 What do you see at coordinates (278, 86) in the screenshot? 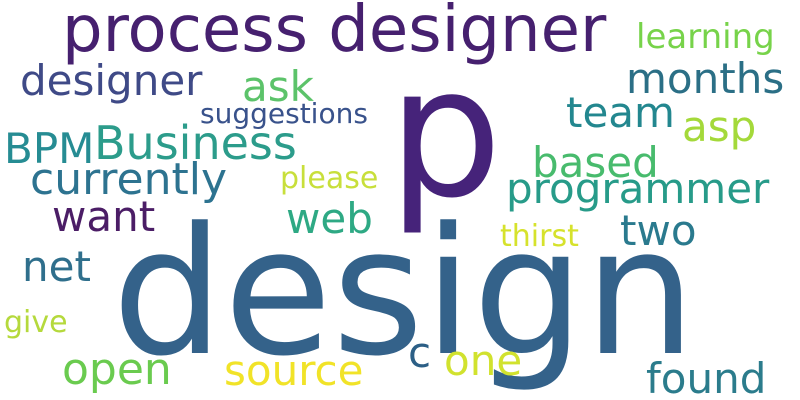
I see `word-ask: ask` at bounding box center [278, 86].